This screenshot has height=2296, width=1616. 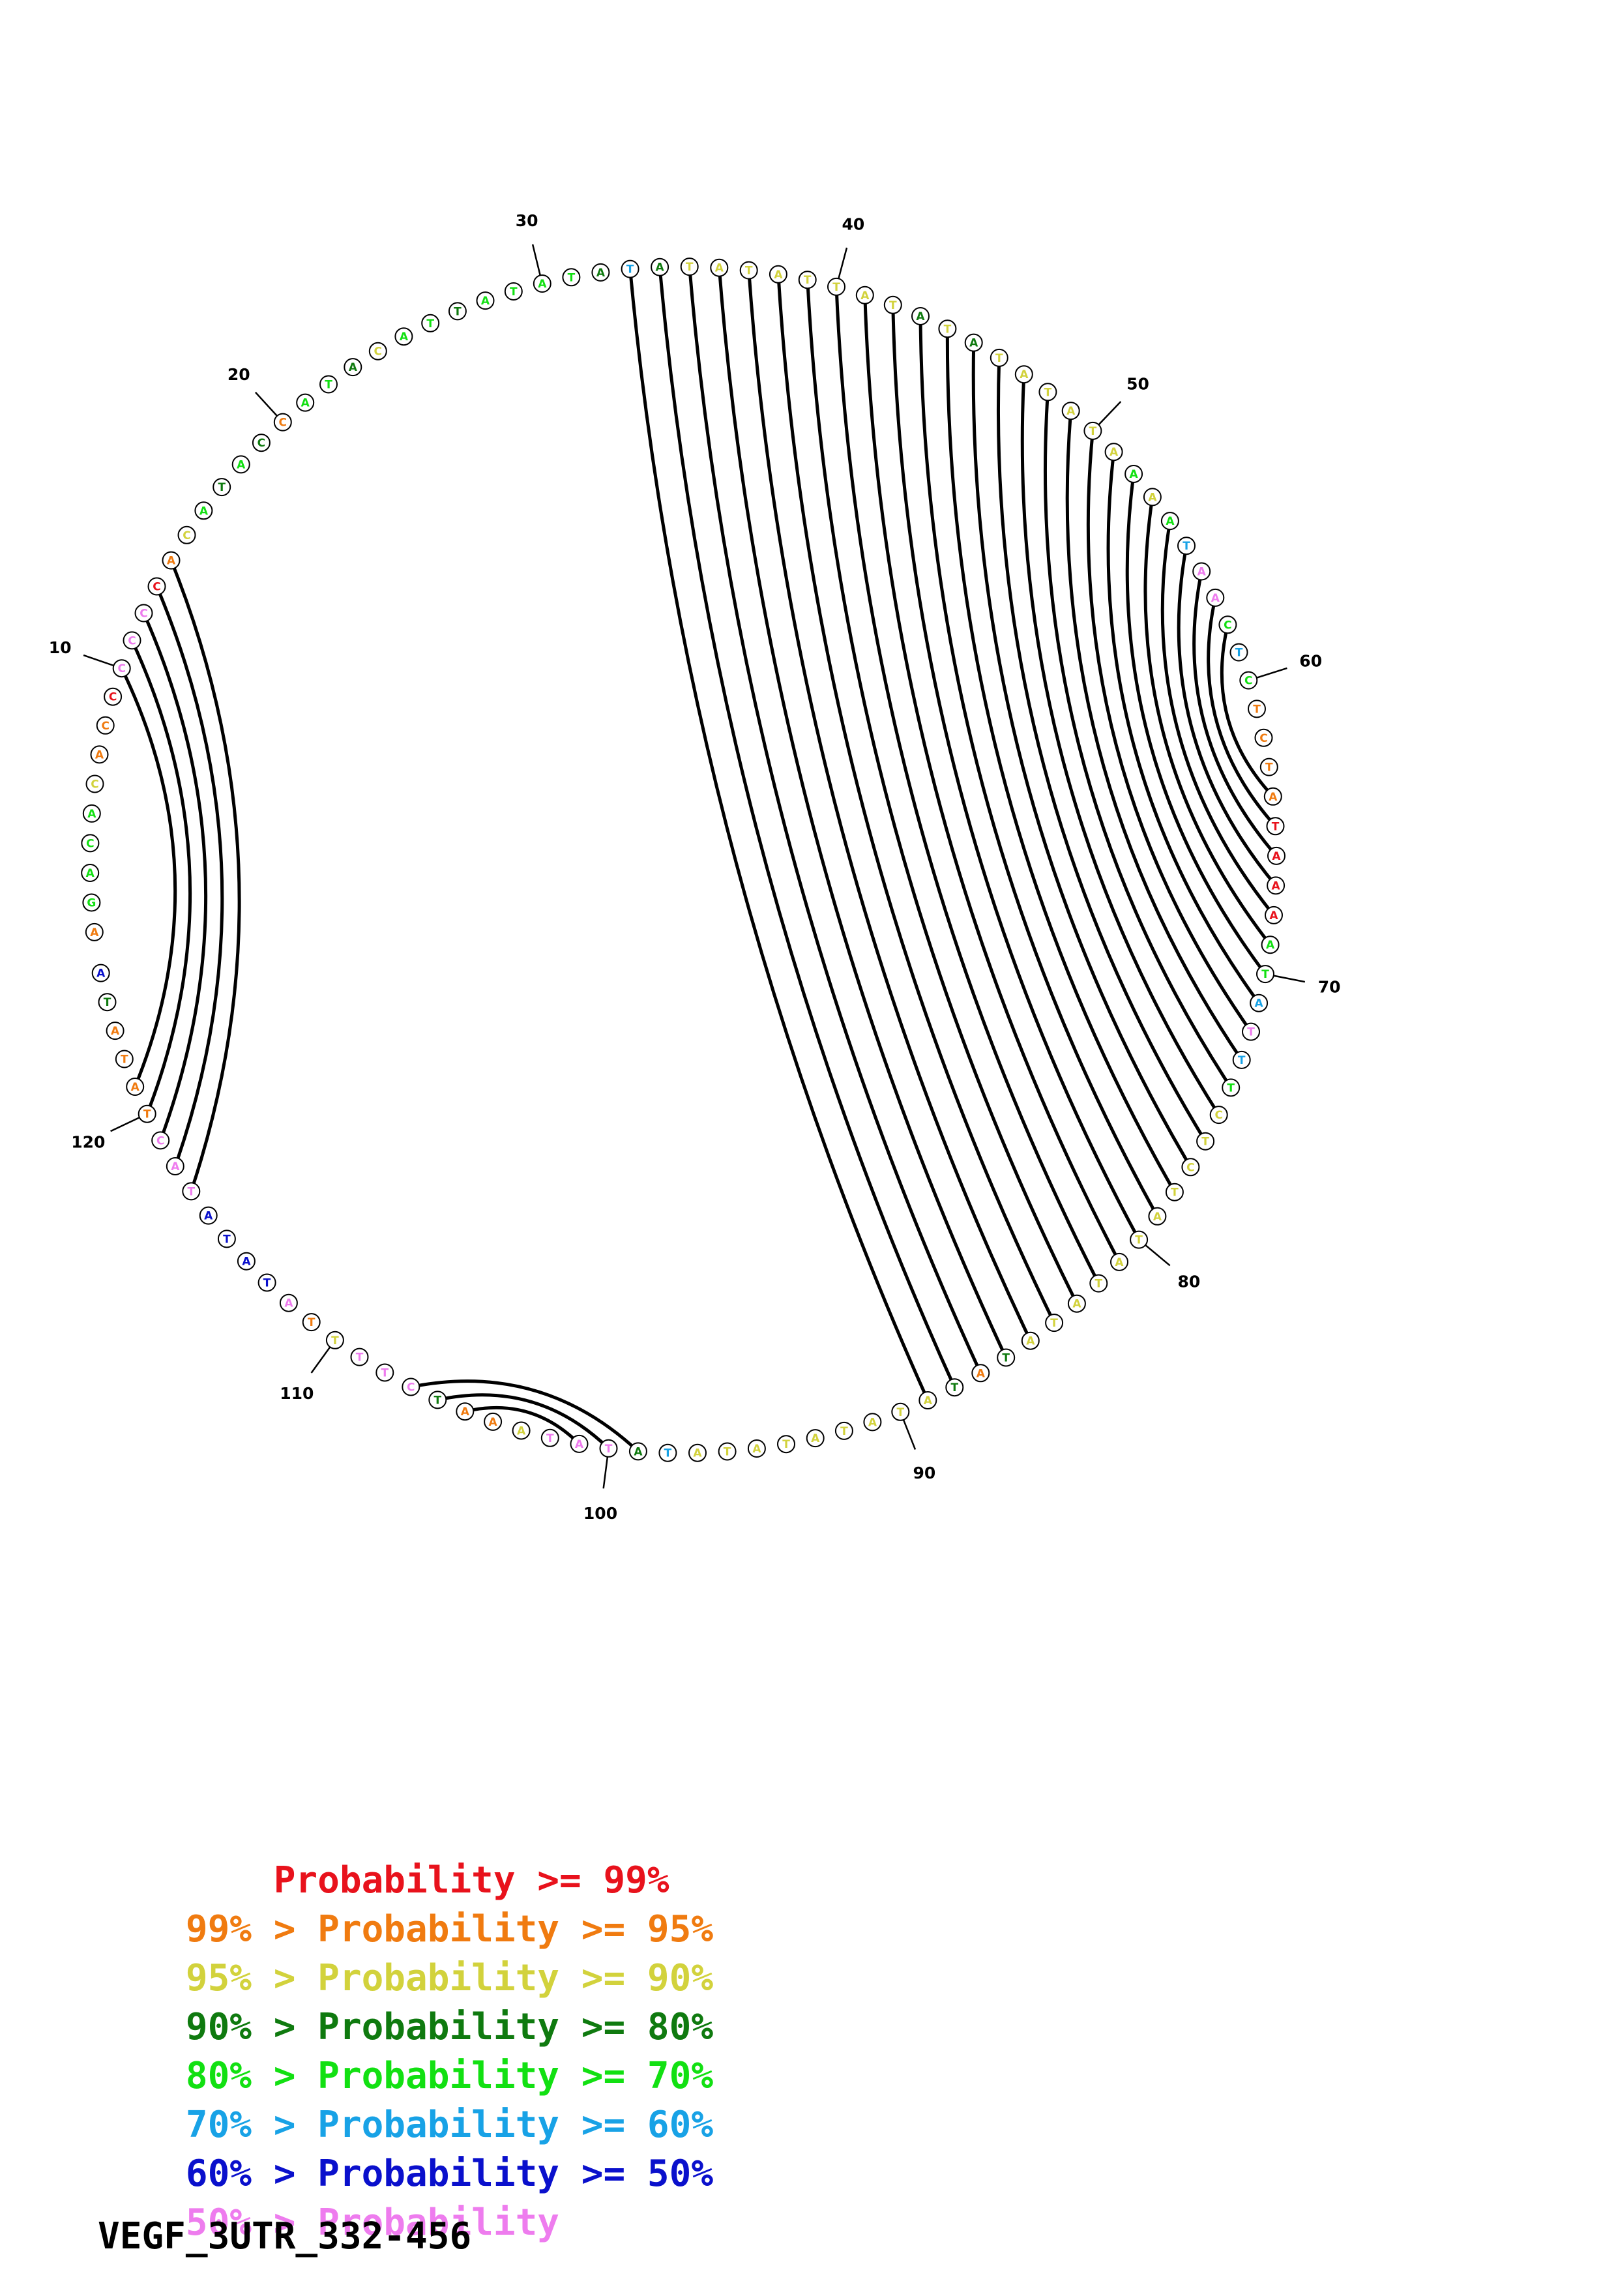 What do you see at coordinates (1189, 1282) in the screenshot?
I see `index-label: 80` at bounding box center [1189, 1282].